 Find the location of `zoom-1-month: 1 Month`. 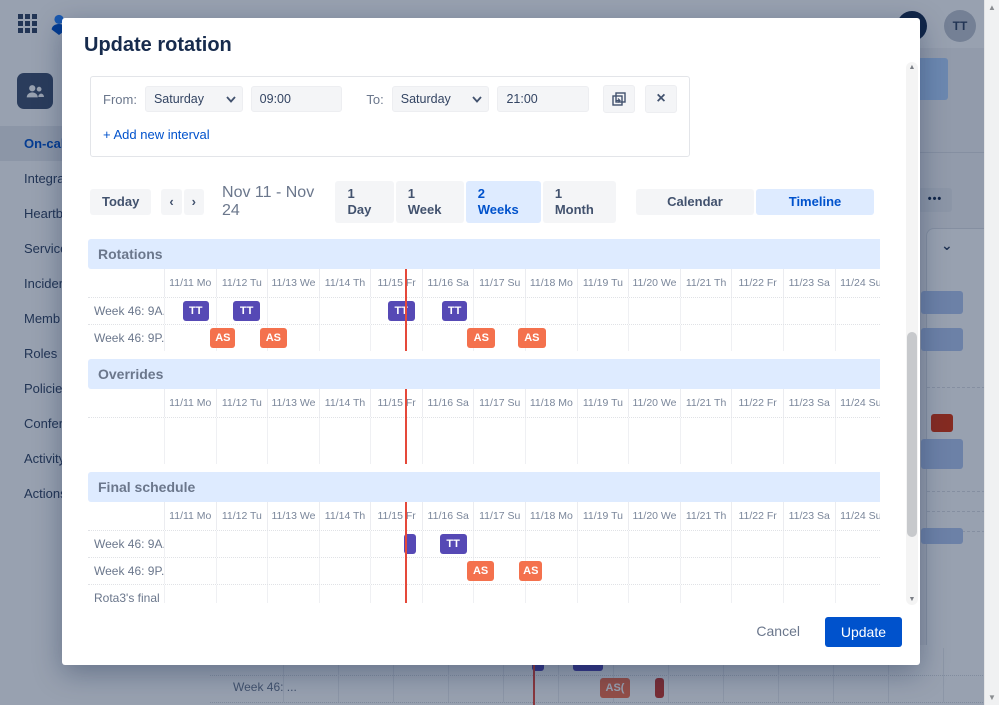

zoom-1-month: 1 Month is located at coordinates (579, 202).